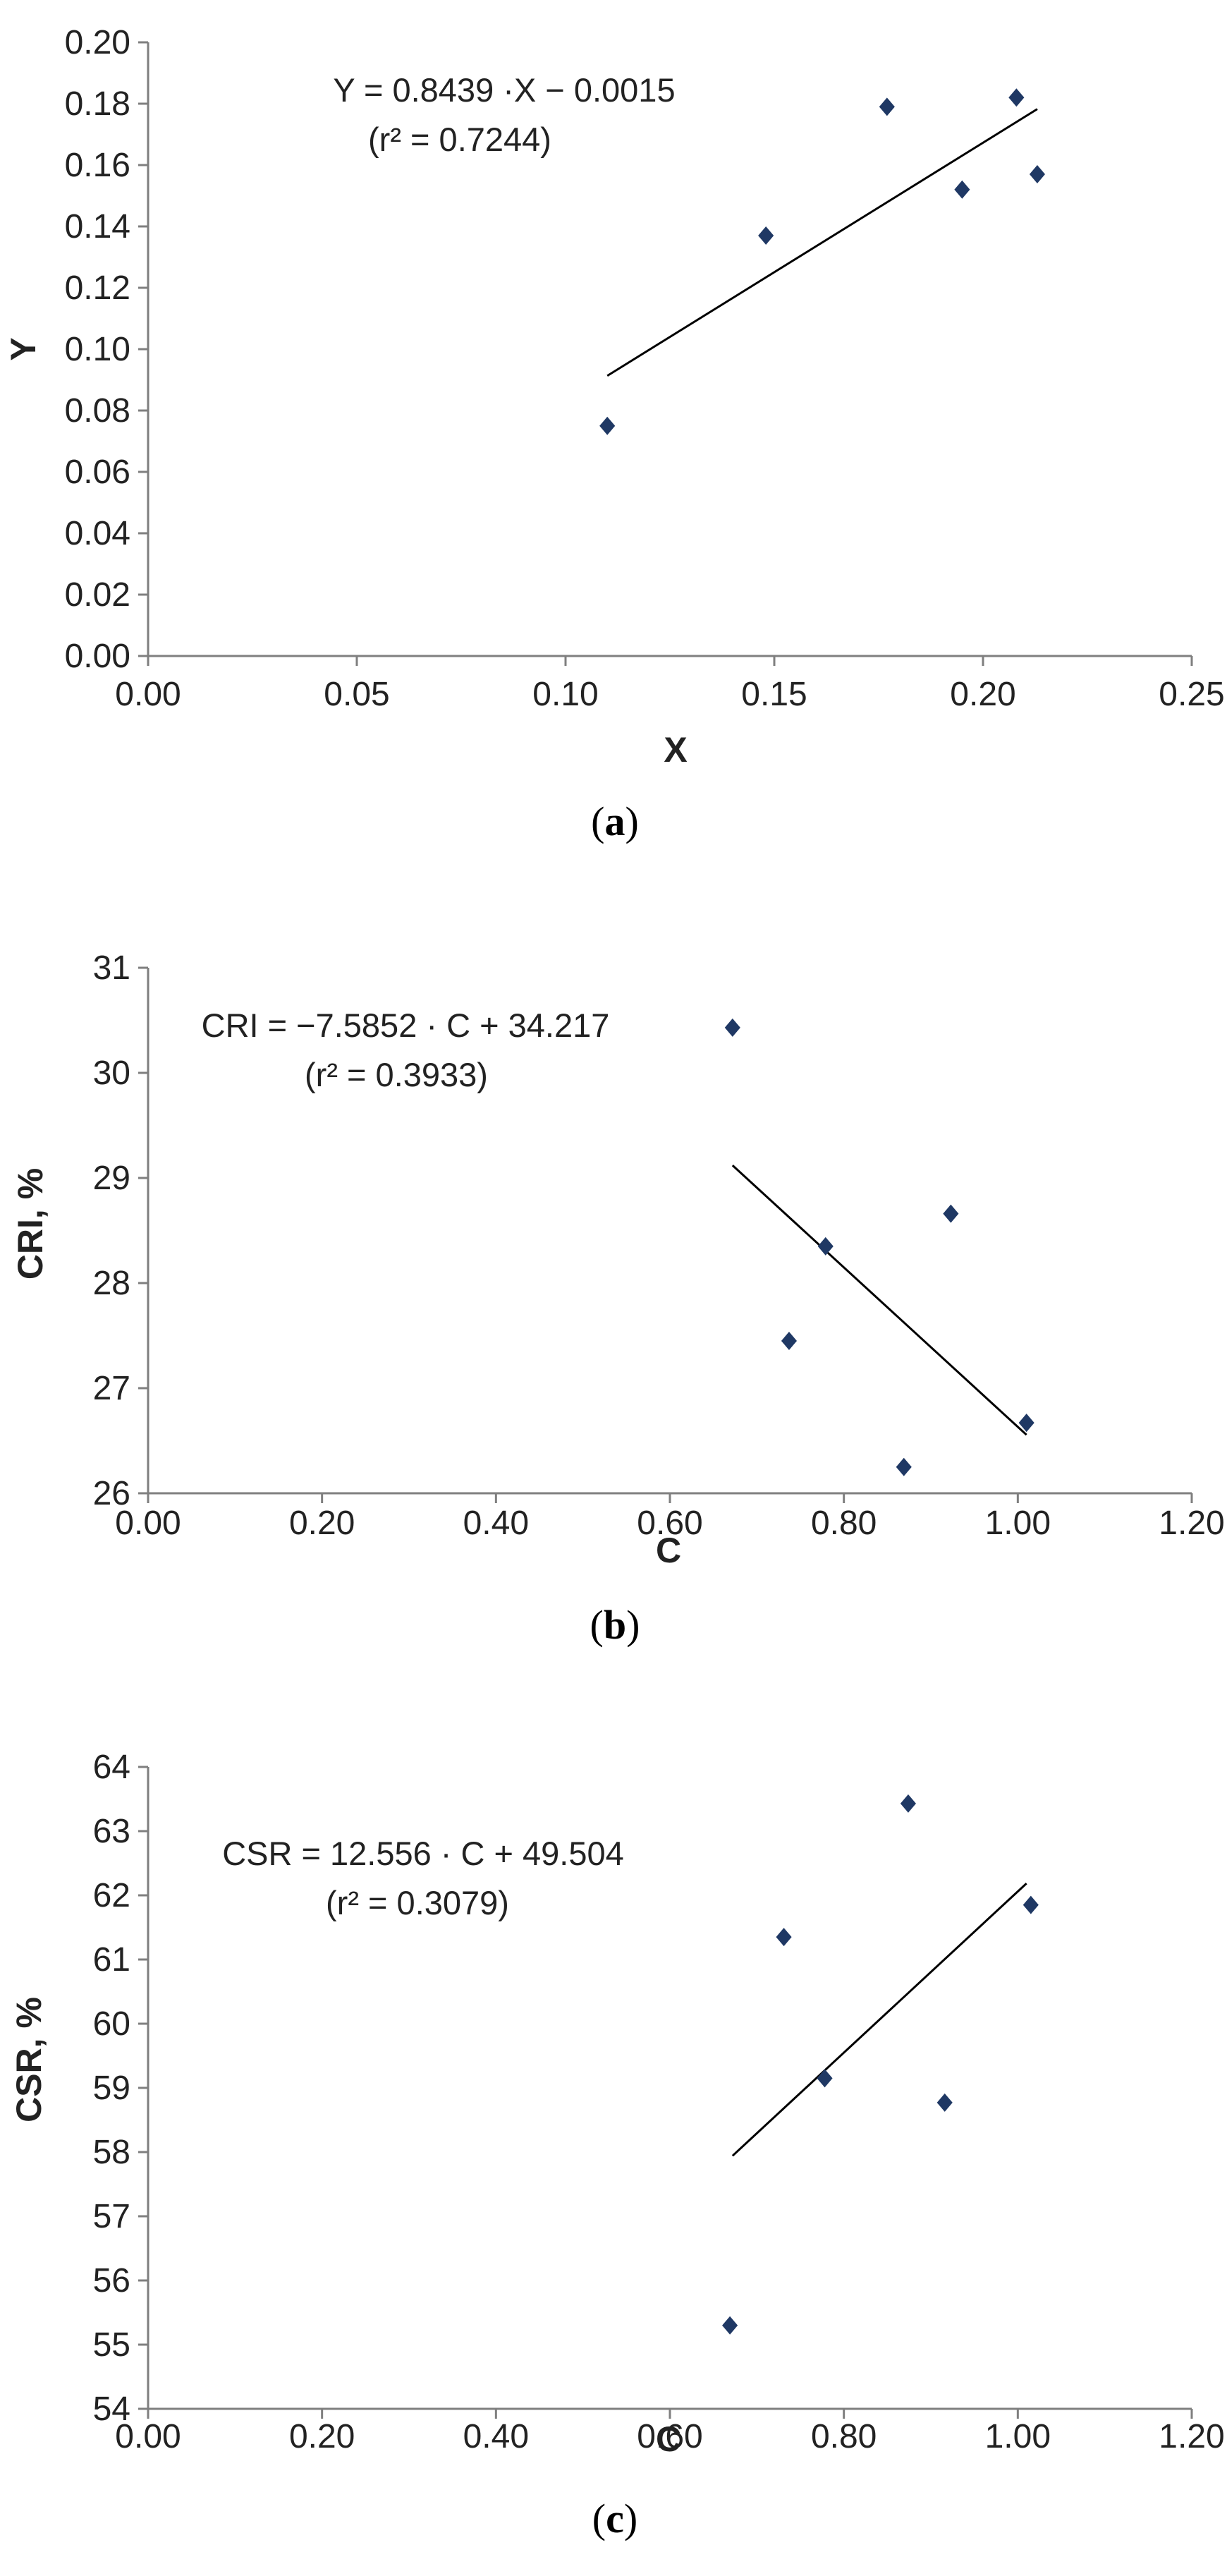 The width and height of the screenshot is (1227, 2576). I want to click on y-tick-label: 0.00, so click(98, 656).